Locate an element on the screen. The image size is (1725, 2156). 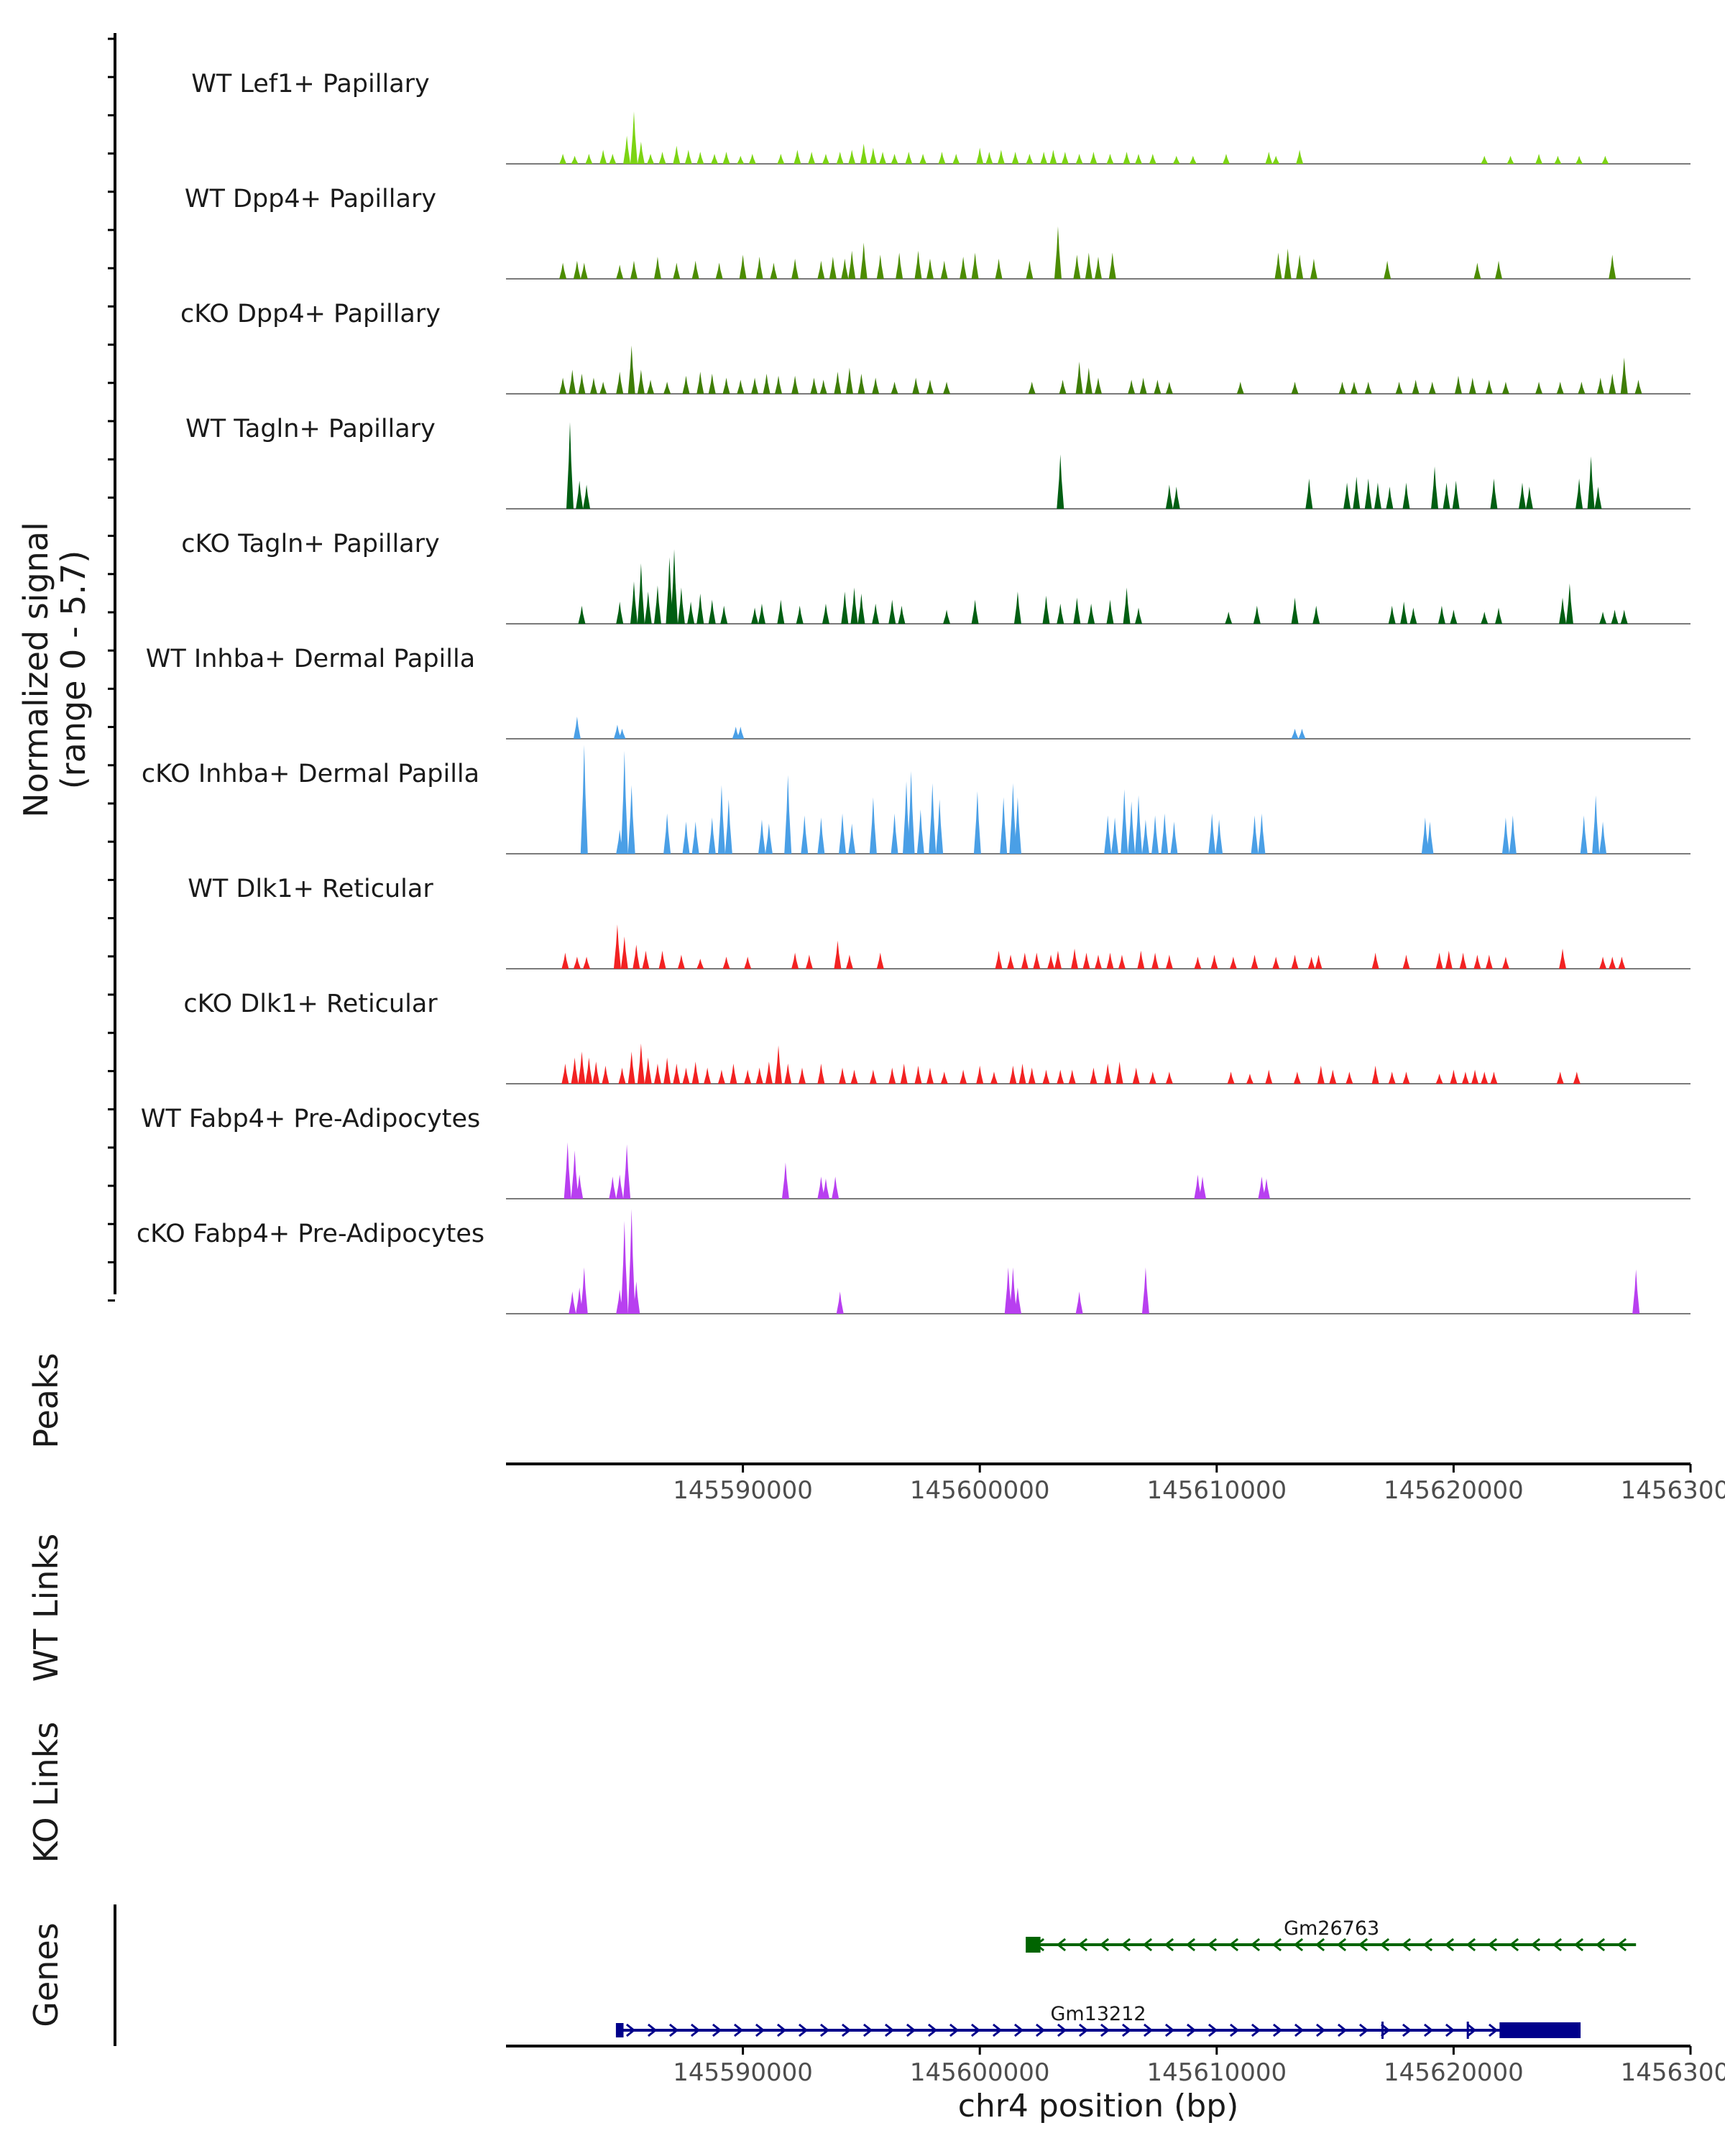
x-axis-title: chr4 position (bp) is located at coordinates (1098, 2106).